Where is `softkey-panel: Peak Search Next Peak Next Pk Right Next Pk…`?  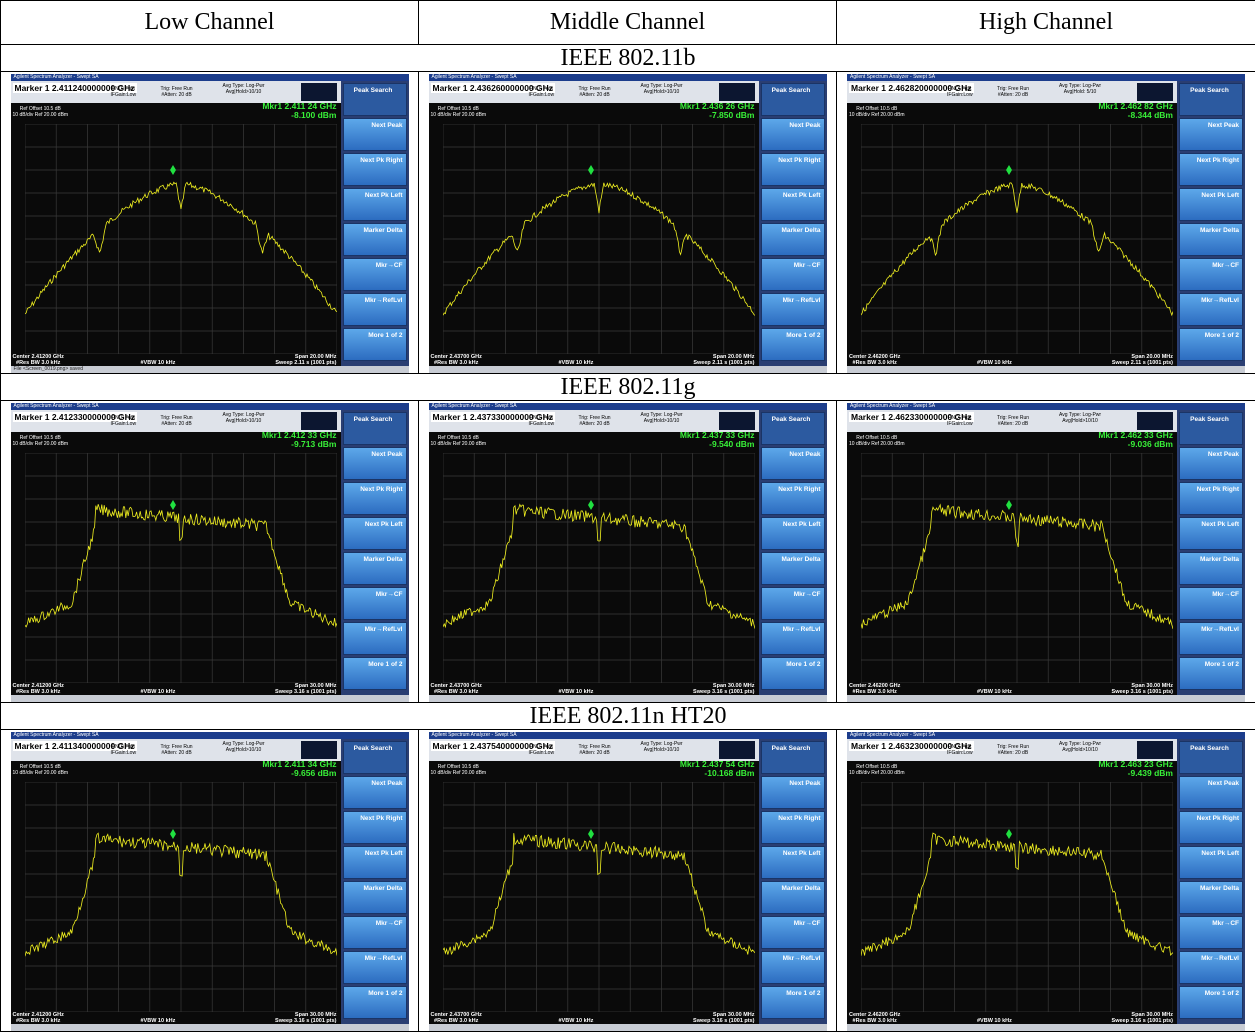 softkey-panel: Peak Search Next Peak Next Pk Right Next Pk… is located at coordinates (1211, 223).